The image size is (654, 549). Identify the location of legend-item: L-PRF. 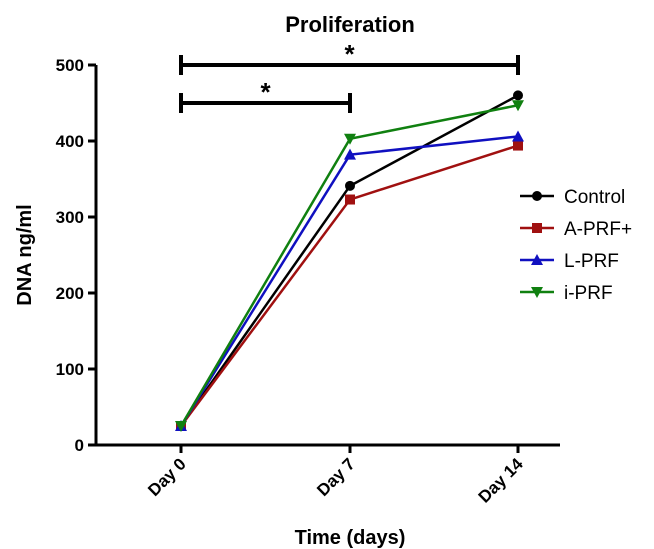
(569, 261).